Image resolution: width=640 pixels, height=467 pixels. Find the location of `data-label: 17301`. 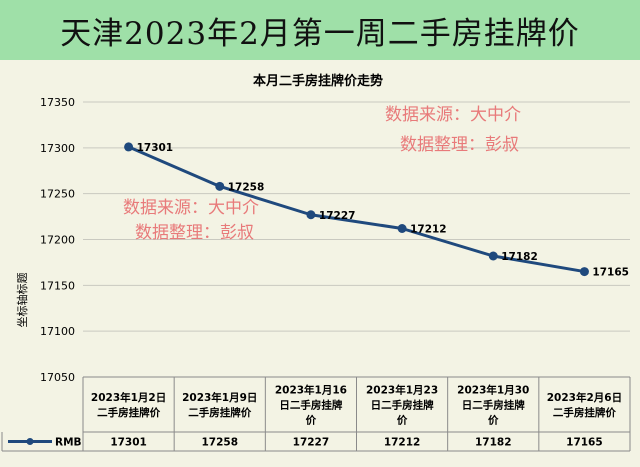

data-label: 17301 is located at coordinates (155, 148).